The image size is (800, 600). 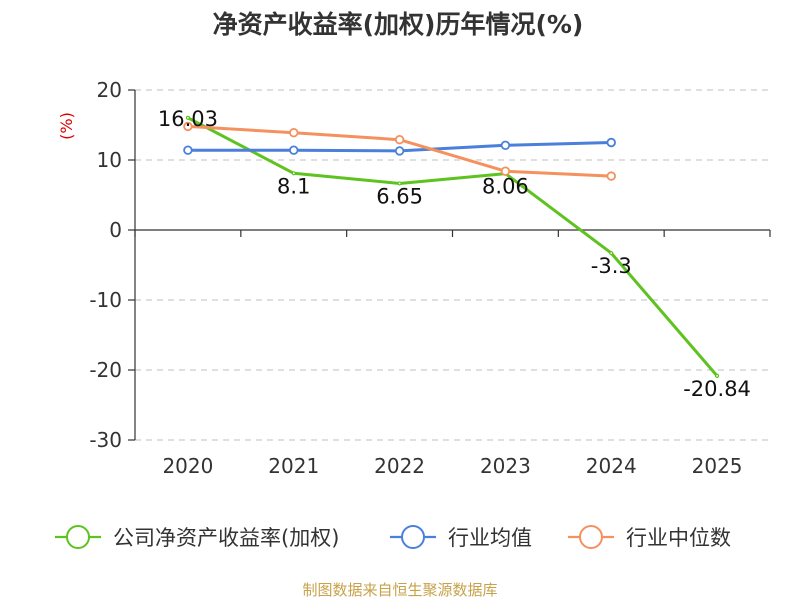 What do you see at coordinates (187, 466) in the screenshot?
I see `x-tick-label: 2020` at bounding box center [187, 466].